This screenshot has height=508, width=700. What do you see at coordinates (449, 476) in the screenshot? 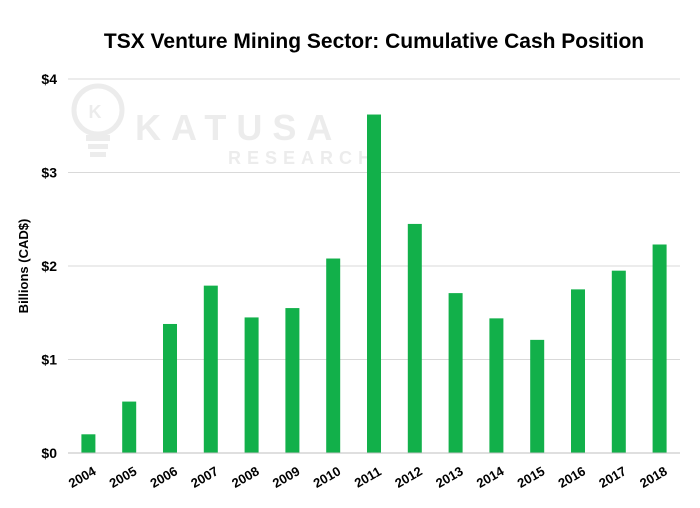
I see `x-tick-label: 2013` at bounding box center [449, 476].